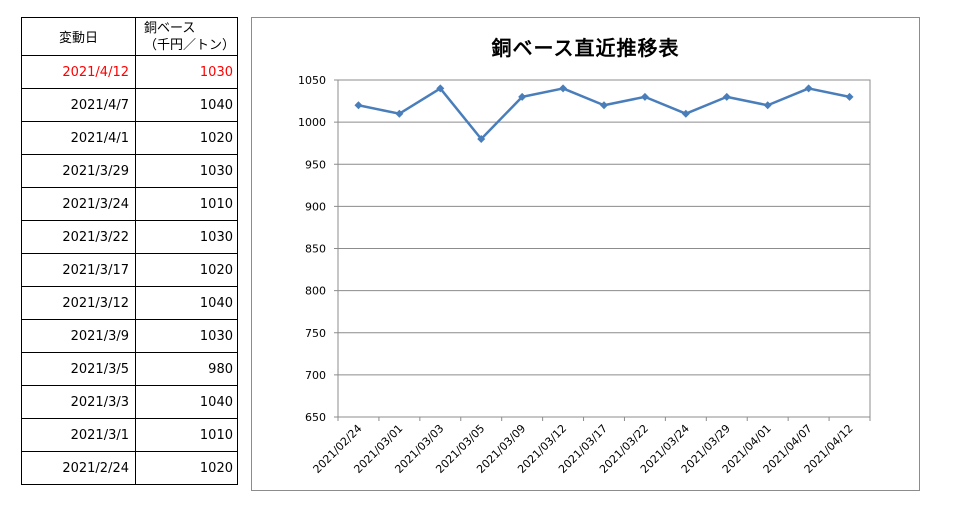 The image size is (956, 515). I want to click on y-tick-label: 900, so click(315, 206).